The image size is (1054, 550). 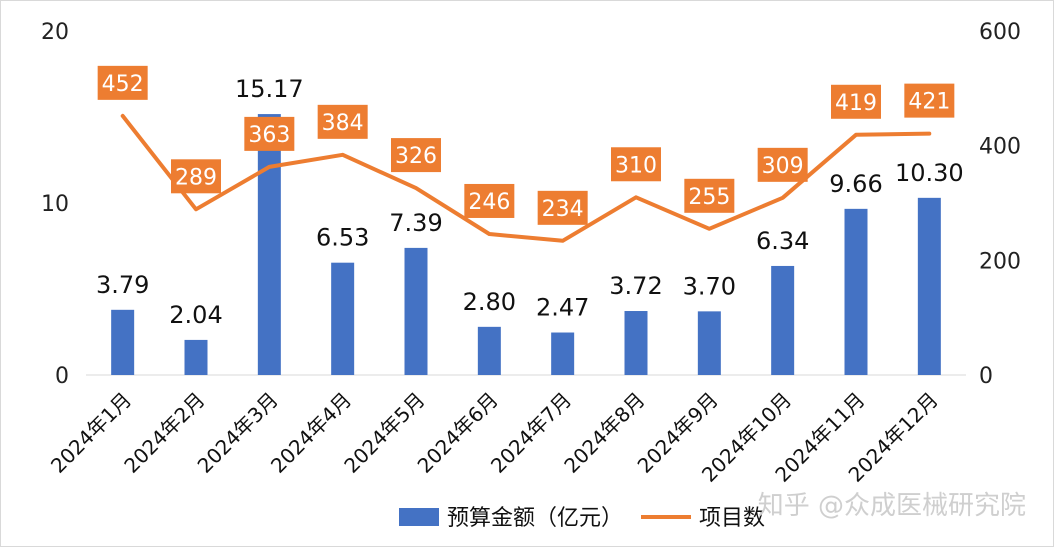 I want to click on line-data-label: 419, so click(x=856, y=103).